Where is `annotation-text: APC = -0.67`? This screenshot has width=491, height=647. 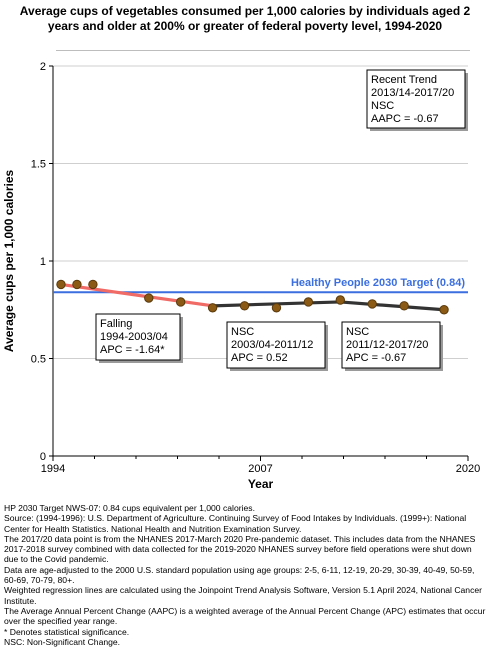 annotation-text: APC = -0.67 is located at coordinates (376, 358).